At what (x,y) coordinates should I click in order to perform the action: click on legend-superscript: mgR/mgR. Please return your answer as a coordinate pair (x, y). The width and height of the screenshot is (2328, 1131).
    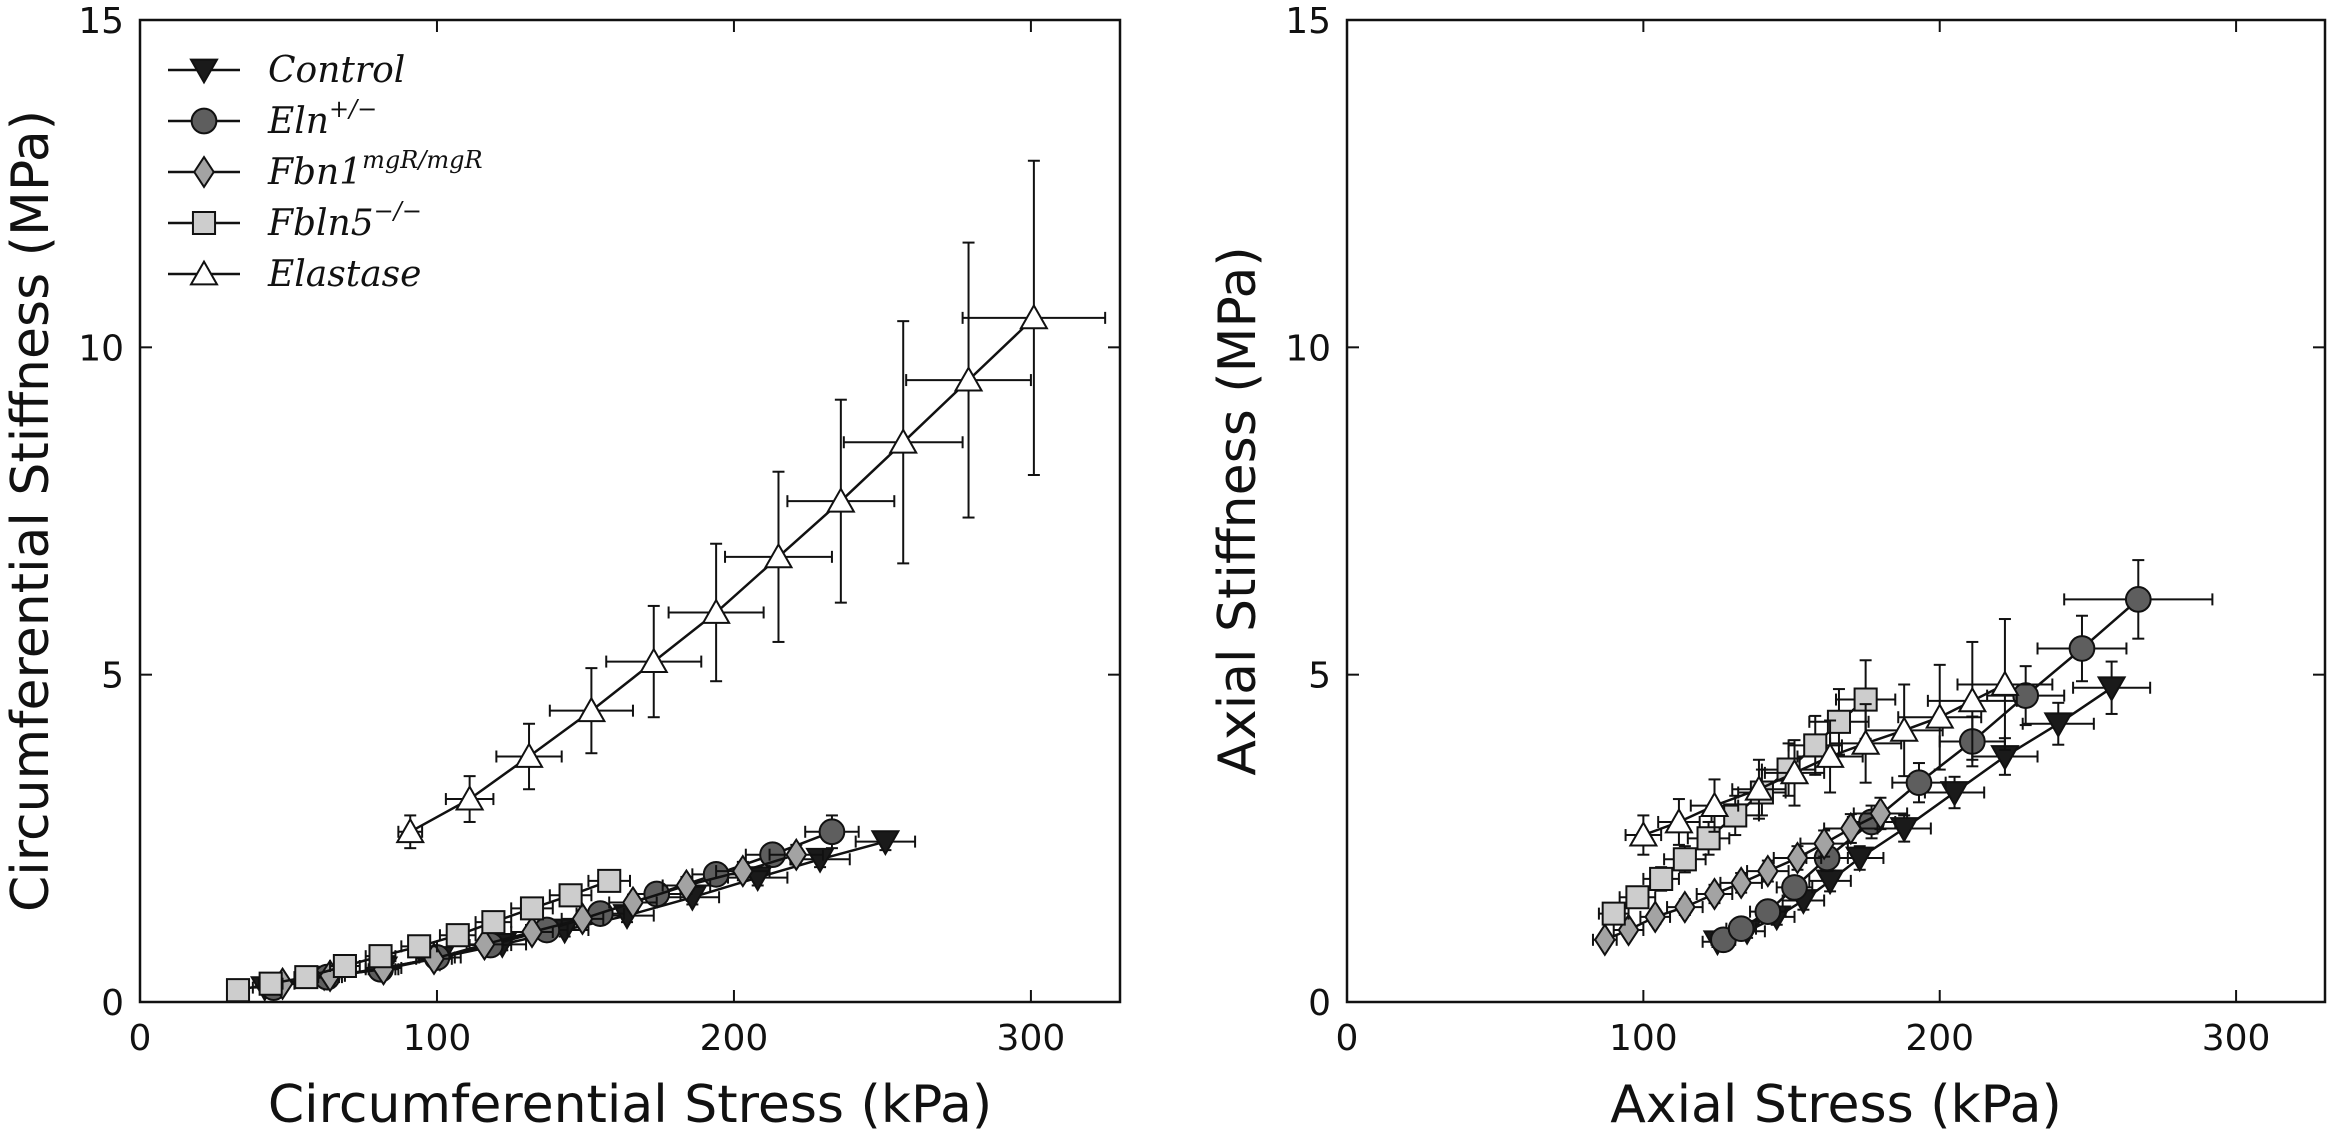
    Looking at the image, I should click on (422, 160).